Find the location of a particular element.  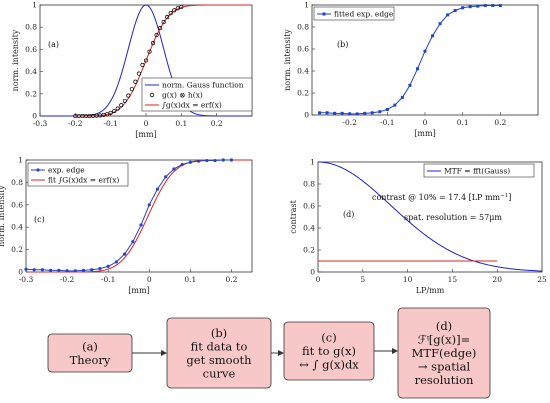

legend-label: MTF = fft(Gauss) is located at coordinates (477, 171).